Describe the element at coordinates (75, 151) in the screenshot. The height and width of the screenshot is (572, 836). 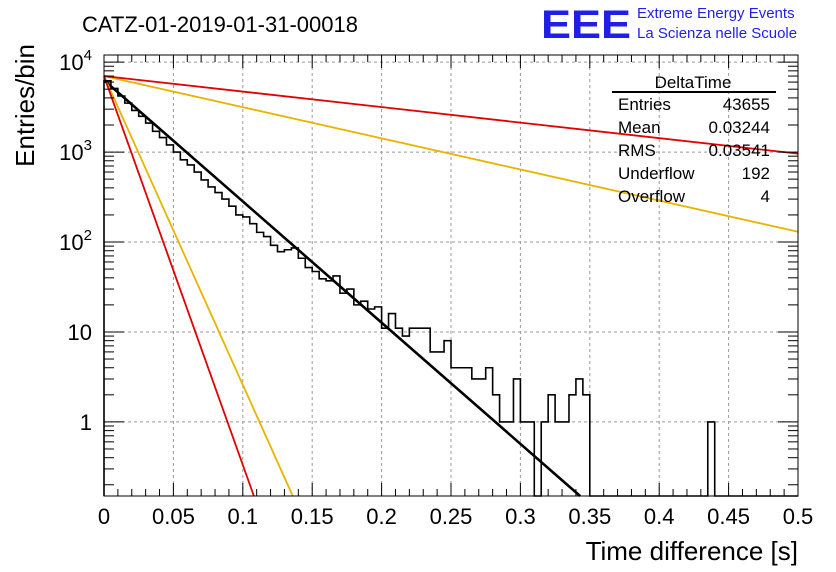
I see `y-tick-label: 10³` at that location.